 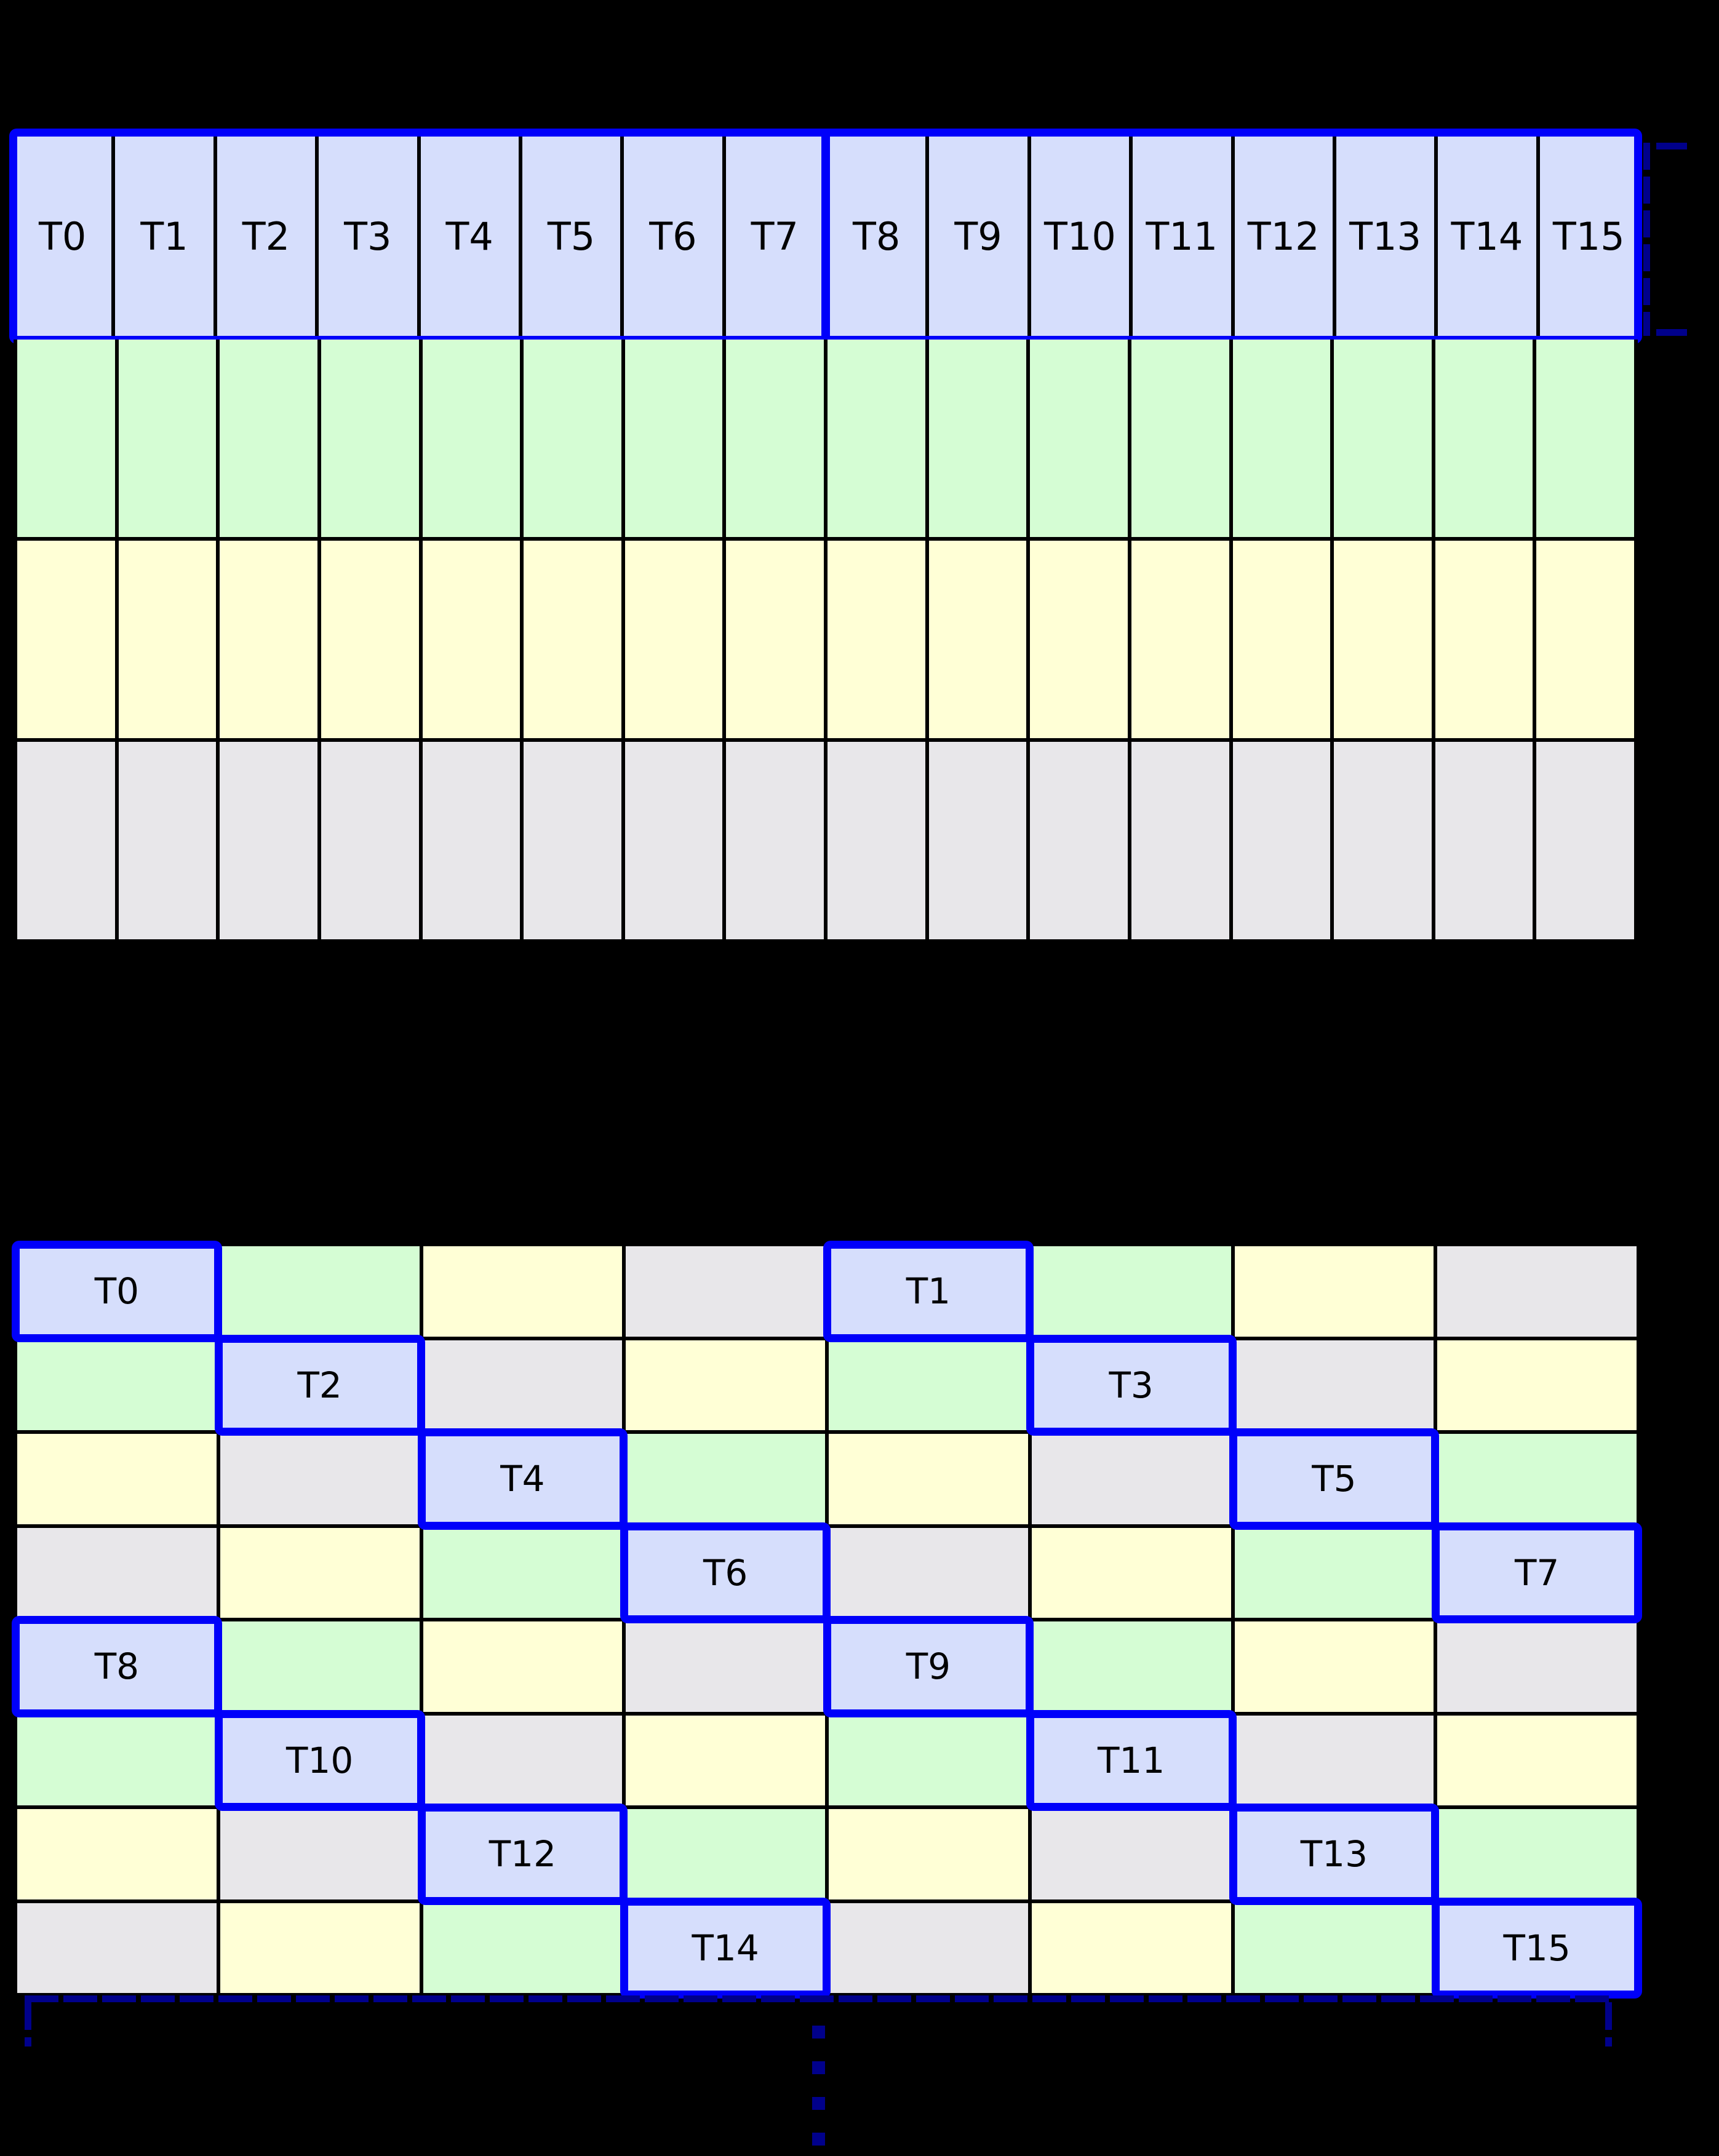 I want to click on thread-label: T1, so click(x=164, y=236).